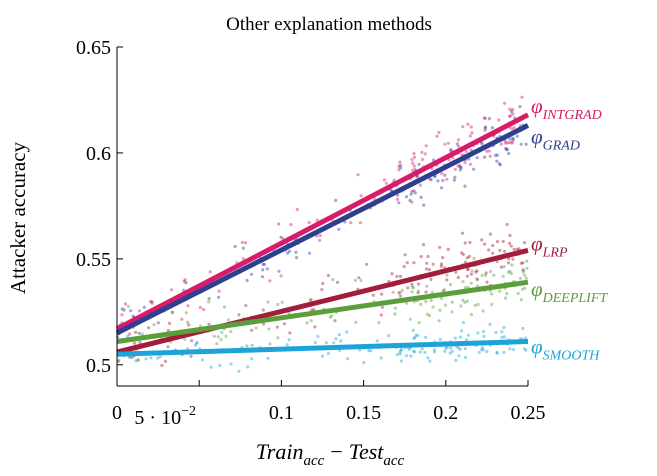 This screenshot has width=657, height=476. What do you see at coordinates (330, 454) in the screenshot?
I see `x-axis-label: Trainacc − Testacc` at bounding box center [330, 454].